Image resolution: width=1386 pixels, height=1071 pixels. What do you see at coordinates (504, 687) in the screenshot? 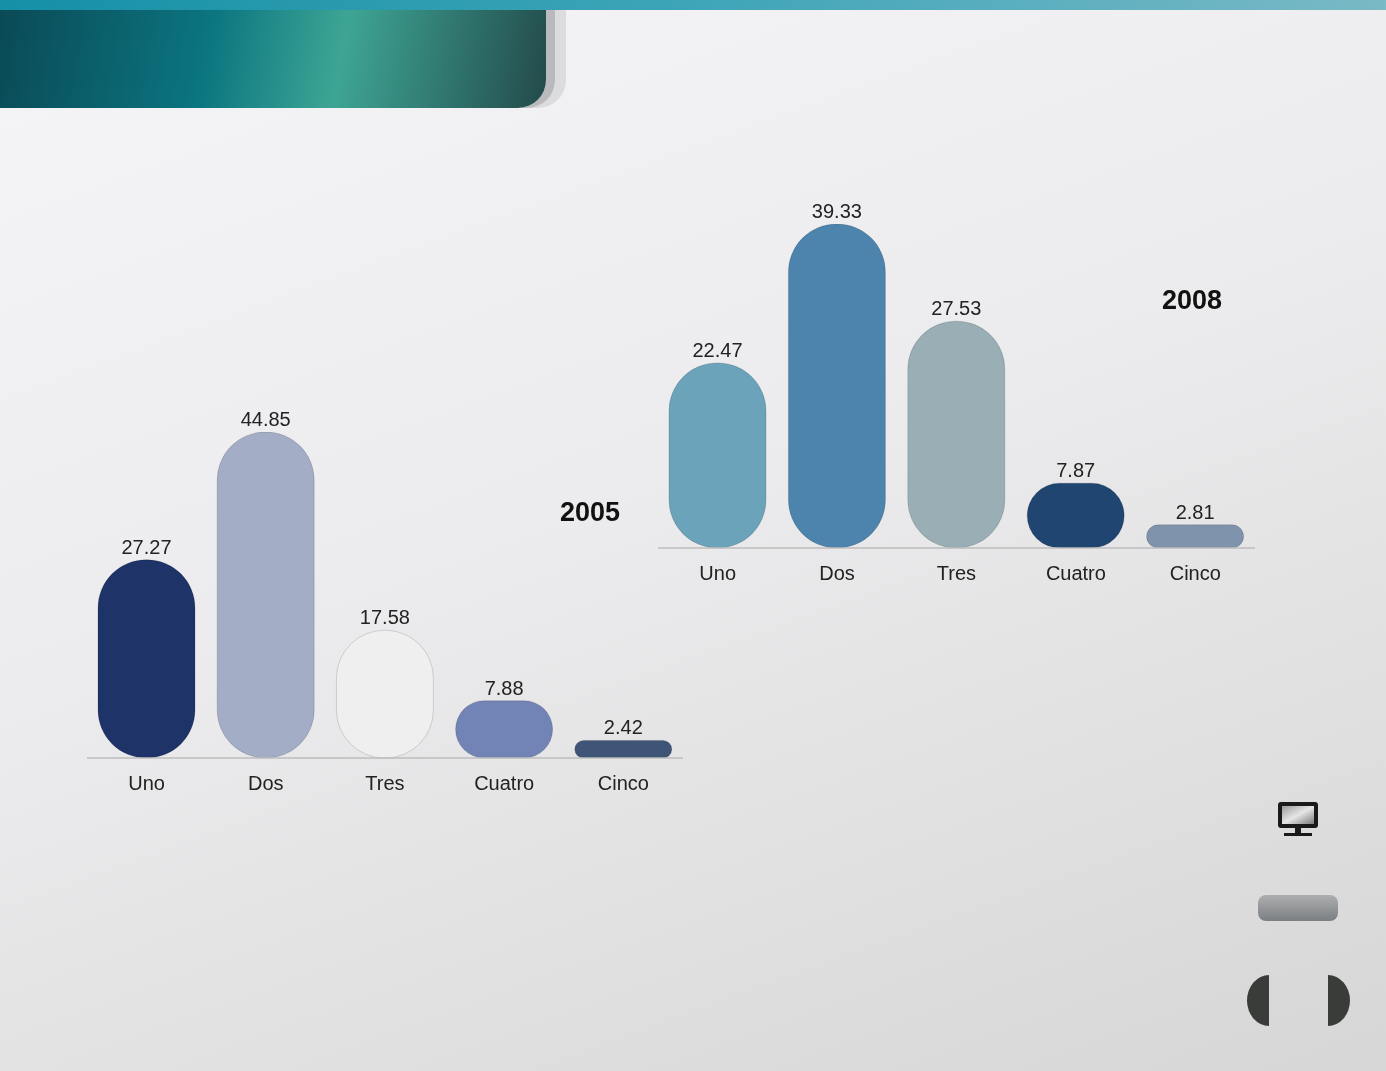
I see `data-label: 7.88` at bounding box center [504, 687].